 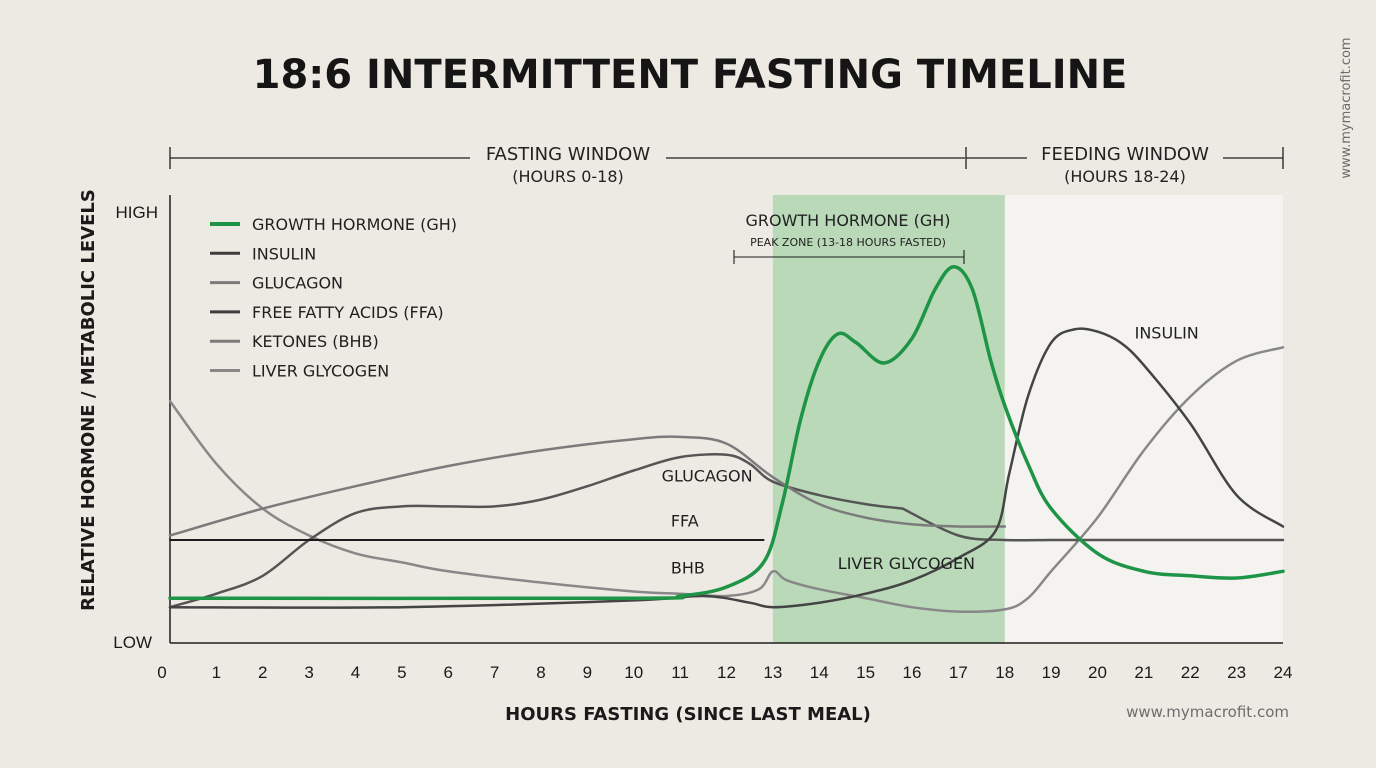 What do you see at coordinates (685, 521) in the screenshot?
I see `annotation-ffa: FFA` at bounding box center [685, 521].